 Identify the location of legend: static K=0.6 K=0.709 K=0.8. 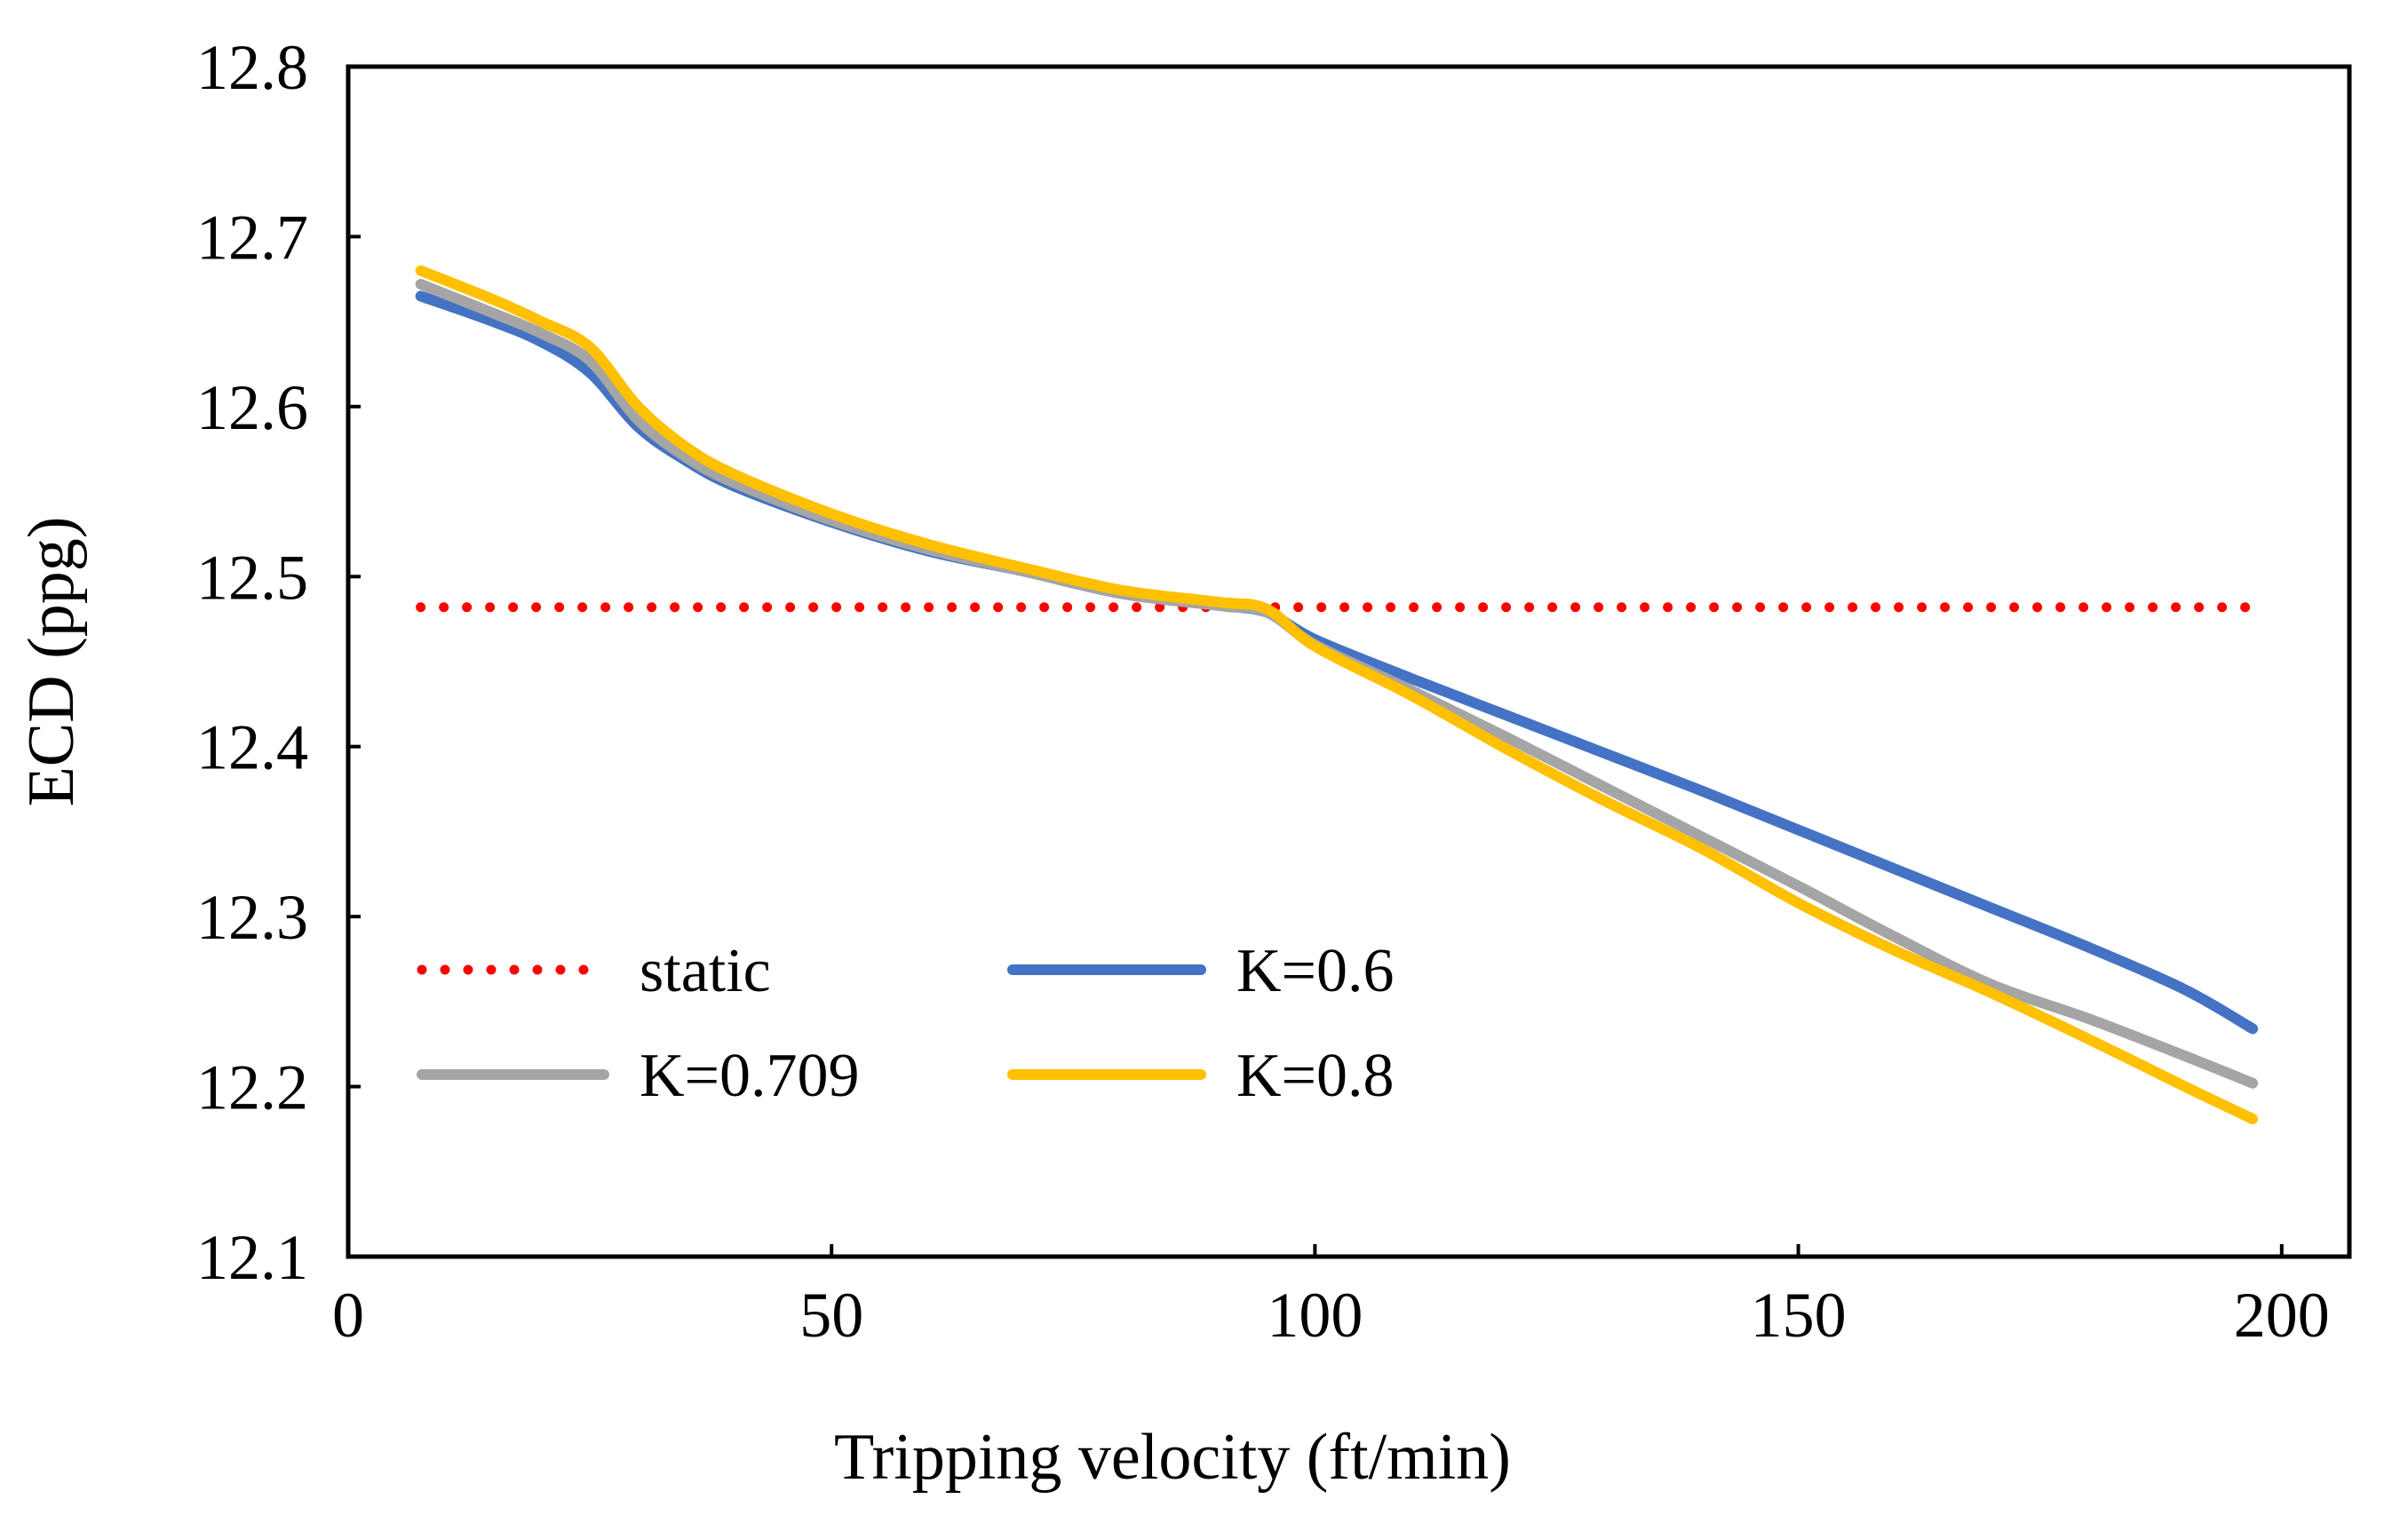
(906, 1023).